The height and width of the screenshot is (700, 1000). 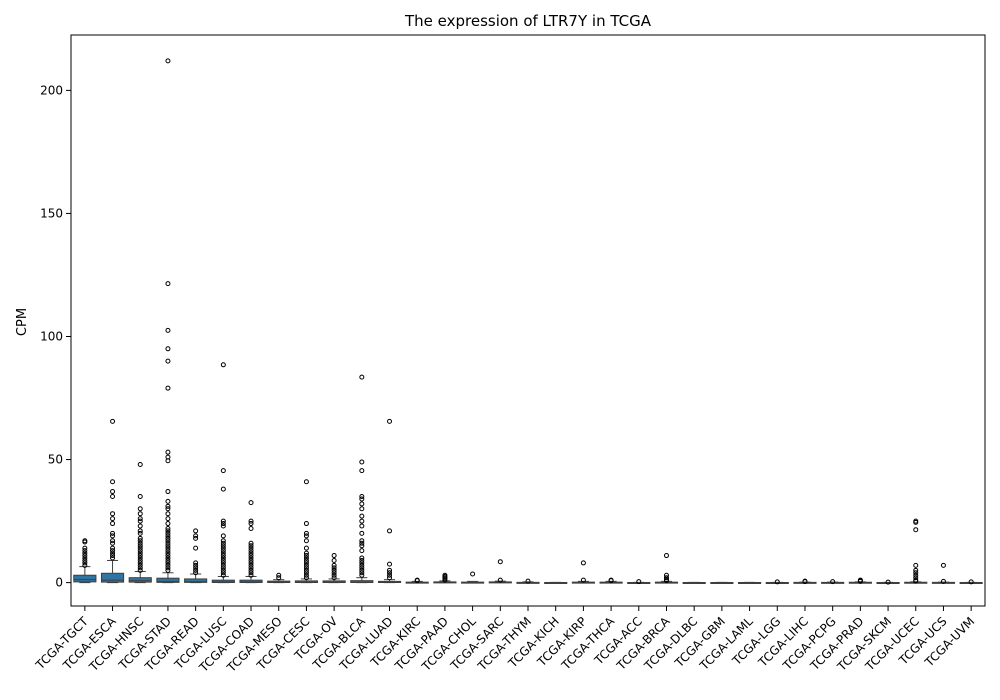 I want to click on y-tick-label: 0, so click(x=59, y=583).